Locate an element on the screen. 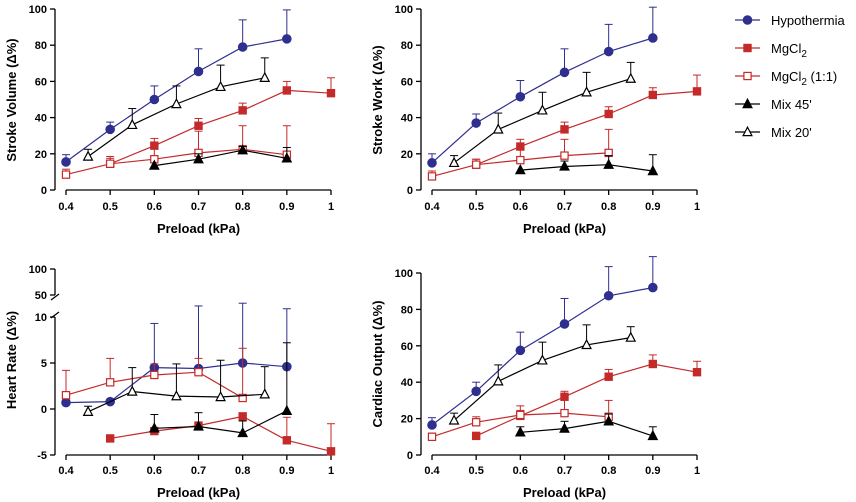 This screenshot has width=856, height=502. x-tick-label: 0.6 is located at coordinates (520, 207).